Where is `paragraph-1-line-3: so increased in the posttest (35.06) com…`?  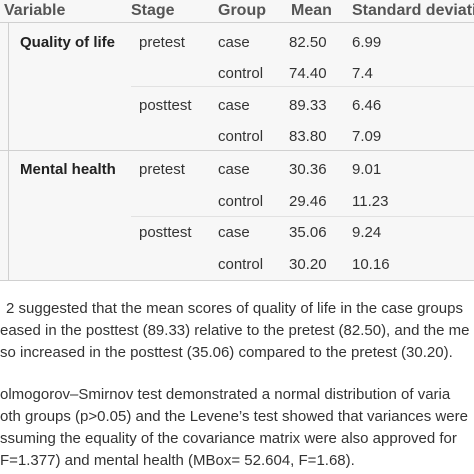
paragraph-1-line-3: so increased in the posttest (35.06) com… is located at coordinates (226, 352).